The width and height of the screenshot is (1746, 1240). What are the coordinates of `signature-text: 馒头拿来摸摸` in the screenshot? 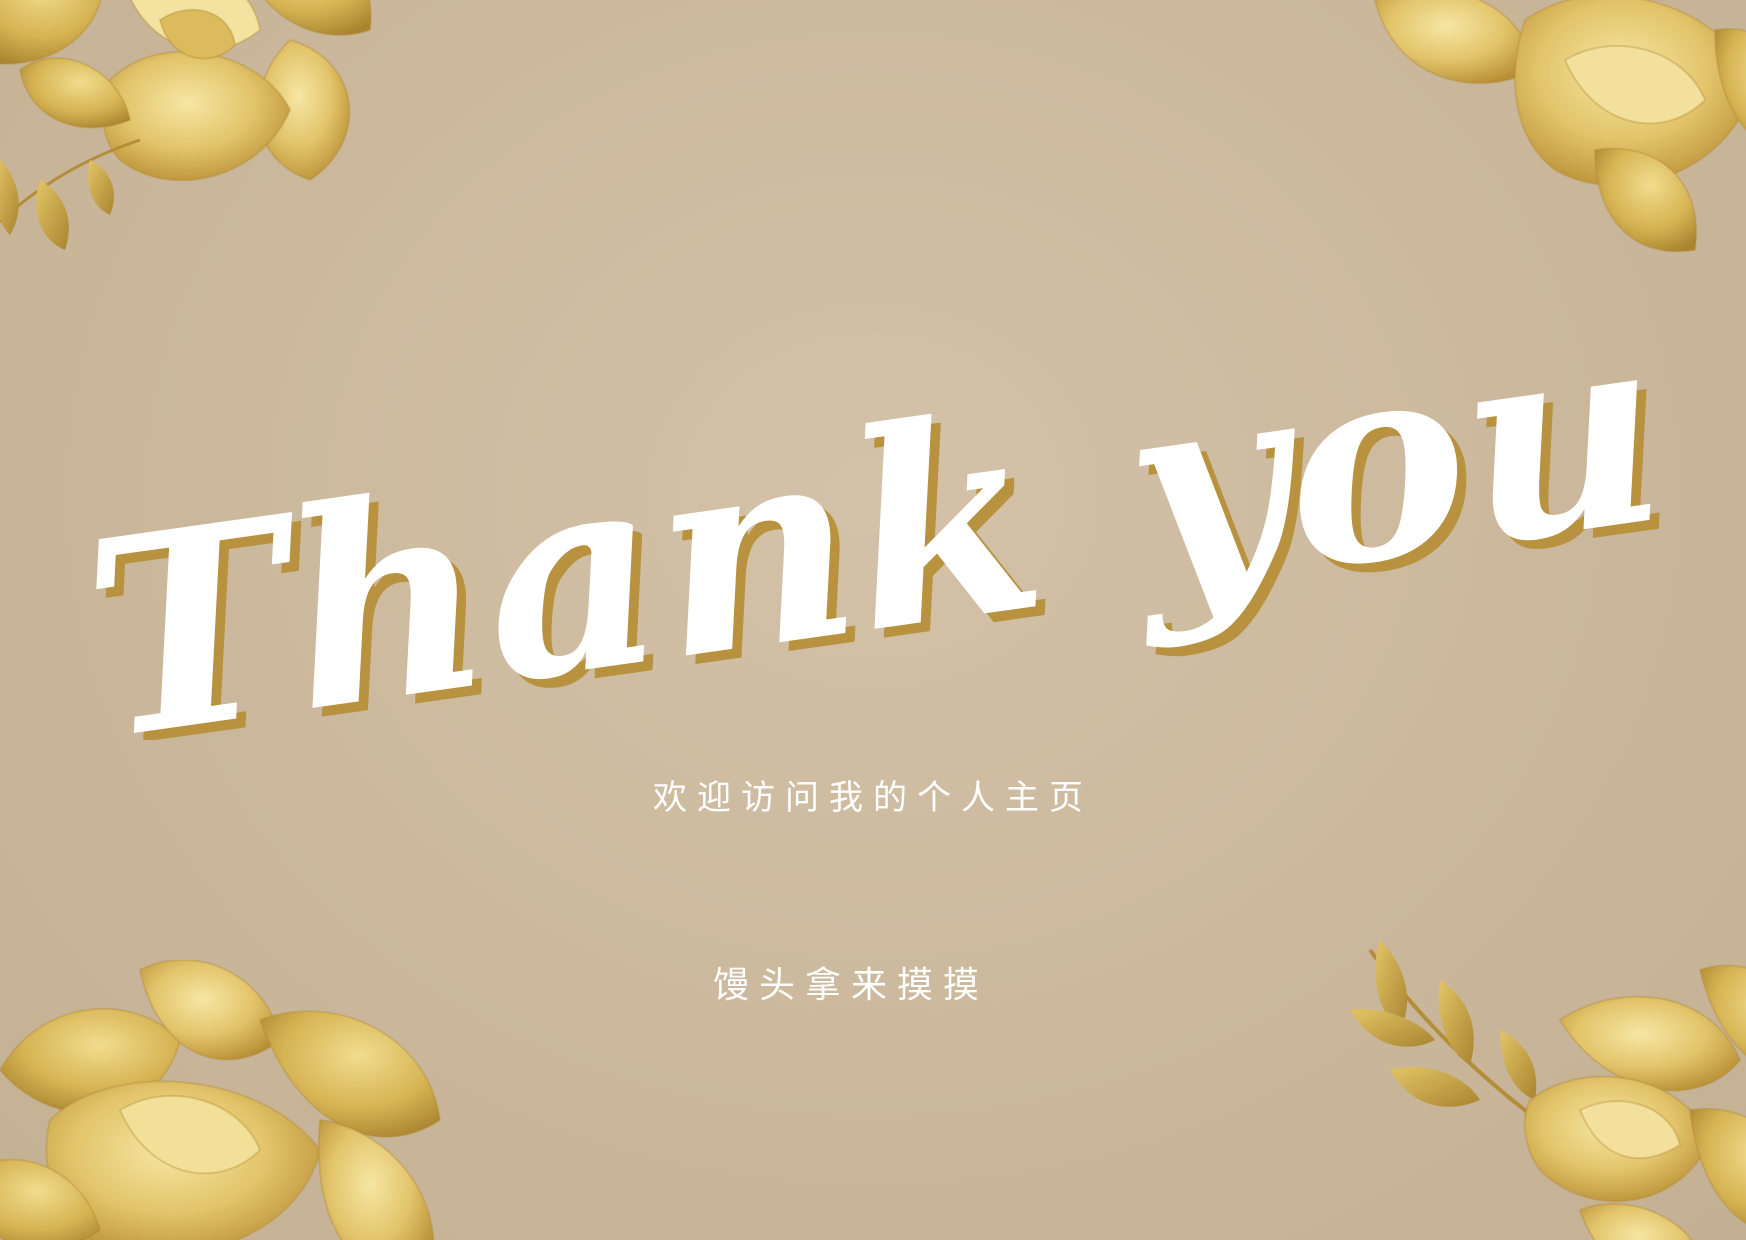 It's located at (850, 985).